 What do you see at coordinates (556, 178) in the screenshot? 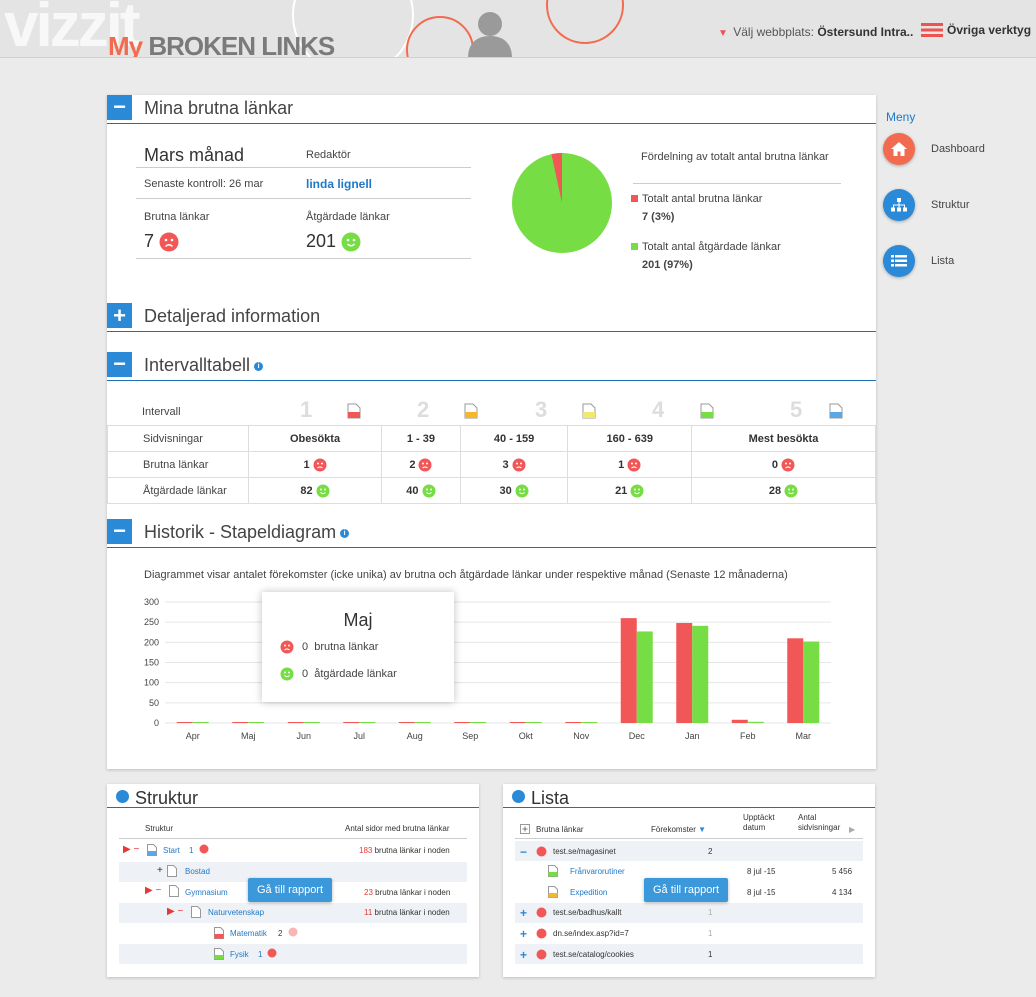
I see `pie-slice-broken` at bounding box center [556, 178].